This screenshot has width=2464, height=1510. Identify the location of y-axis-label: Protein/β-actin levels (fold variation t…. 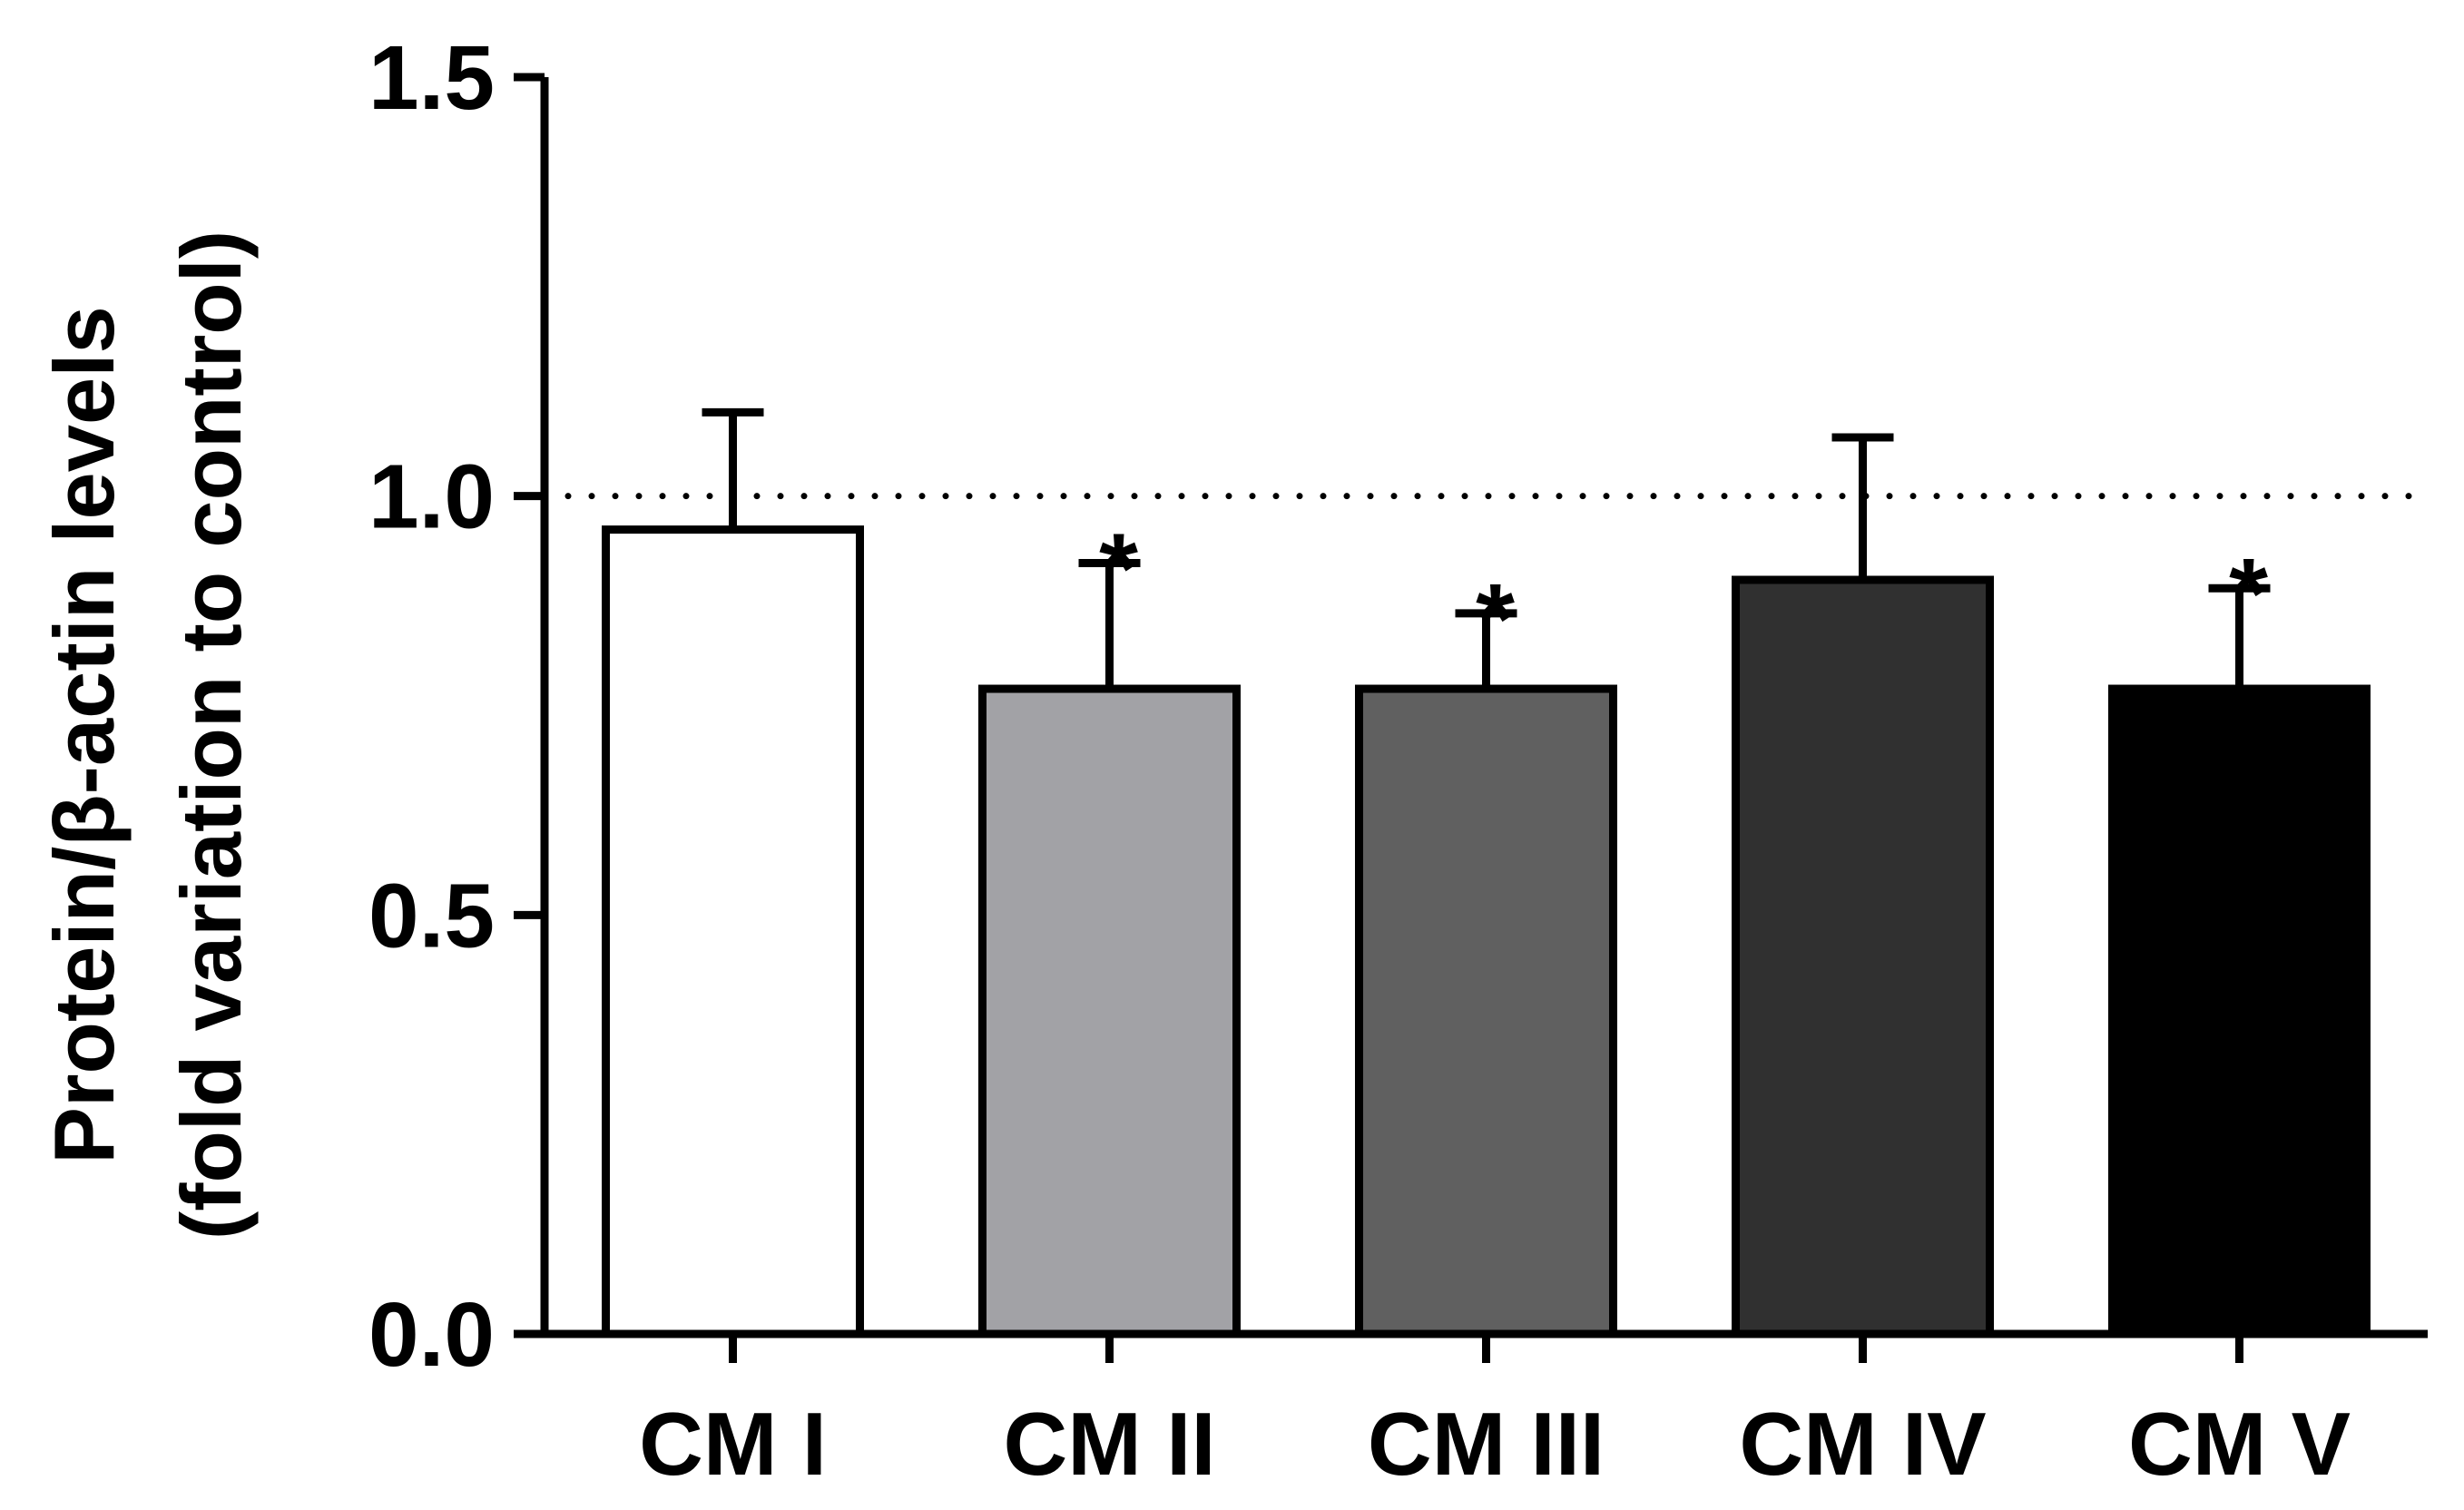
(148, 735).